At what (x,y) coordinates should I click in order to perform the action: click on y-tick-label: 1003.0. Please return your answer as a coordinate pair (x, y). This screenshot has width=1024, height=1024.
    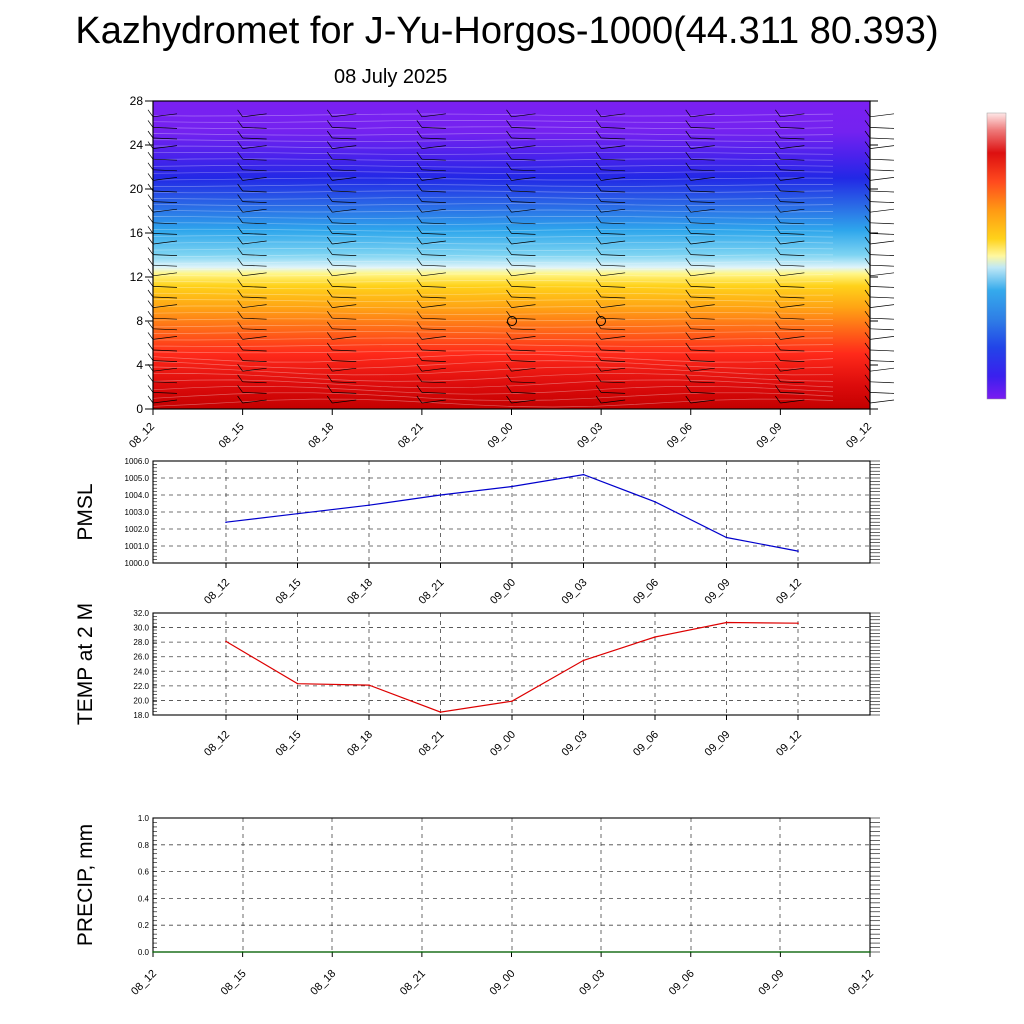
    Looking at the image, I should click on (137, 512).